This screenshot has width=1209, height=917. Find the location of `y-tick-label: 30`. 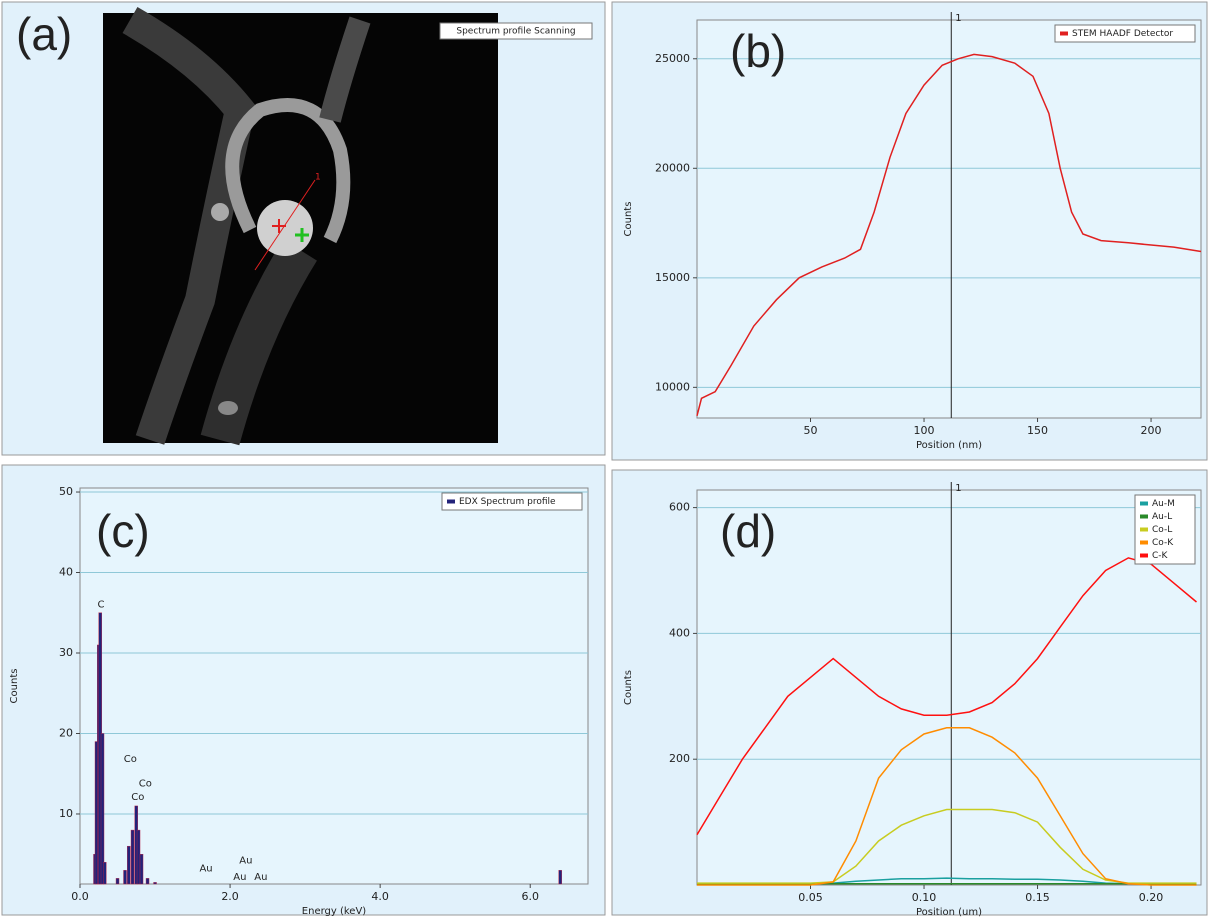

y-tick-label: 30 is located at coordinates (66, 652).